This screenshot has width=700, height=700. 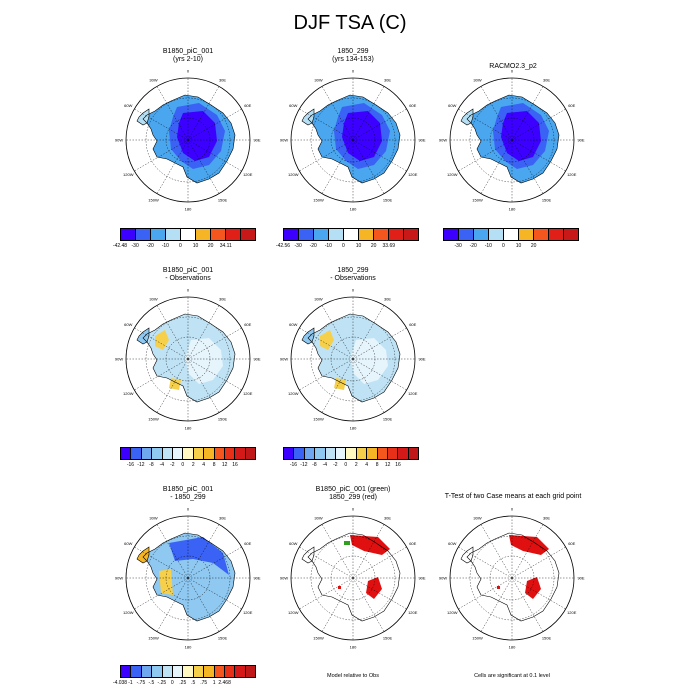 I want to click on panel-title-case2-bias: 1850_299 - Observations, so click(x=353, y=274).